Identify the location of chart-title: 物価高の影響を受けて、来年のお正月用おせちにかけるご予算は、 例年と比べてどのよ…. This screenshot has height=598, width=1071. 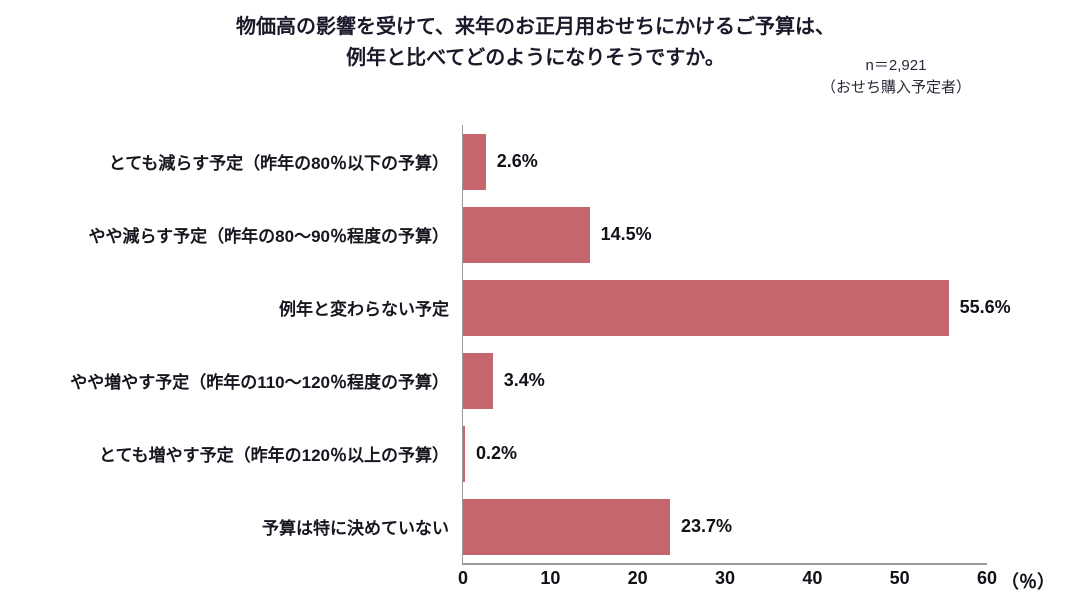
(535, 37).